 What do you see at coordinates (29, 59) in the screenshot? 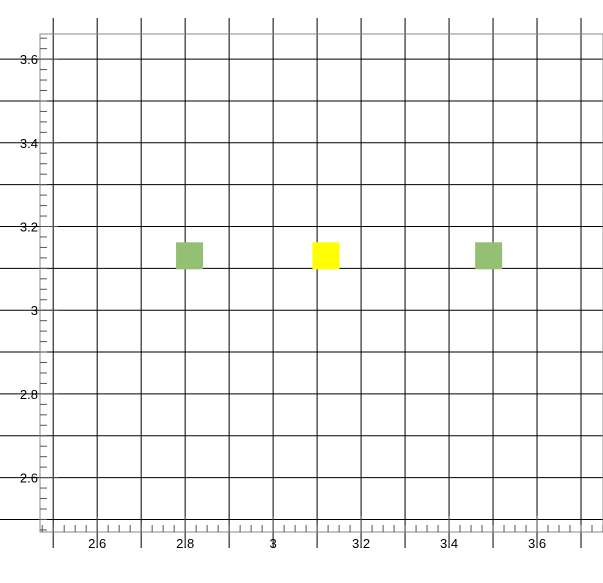
I see `y-tick-label: 3.6` at bounding box center [29, 59].